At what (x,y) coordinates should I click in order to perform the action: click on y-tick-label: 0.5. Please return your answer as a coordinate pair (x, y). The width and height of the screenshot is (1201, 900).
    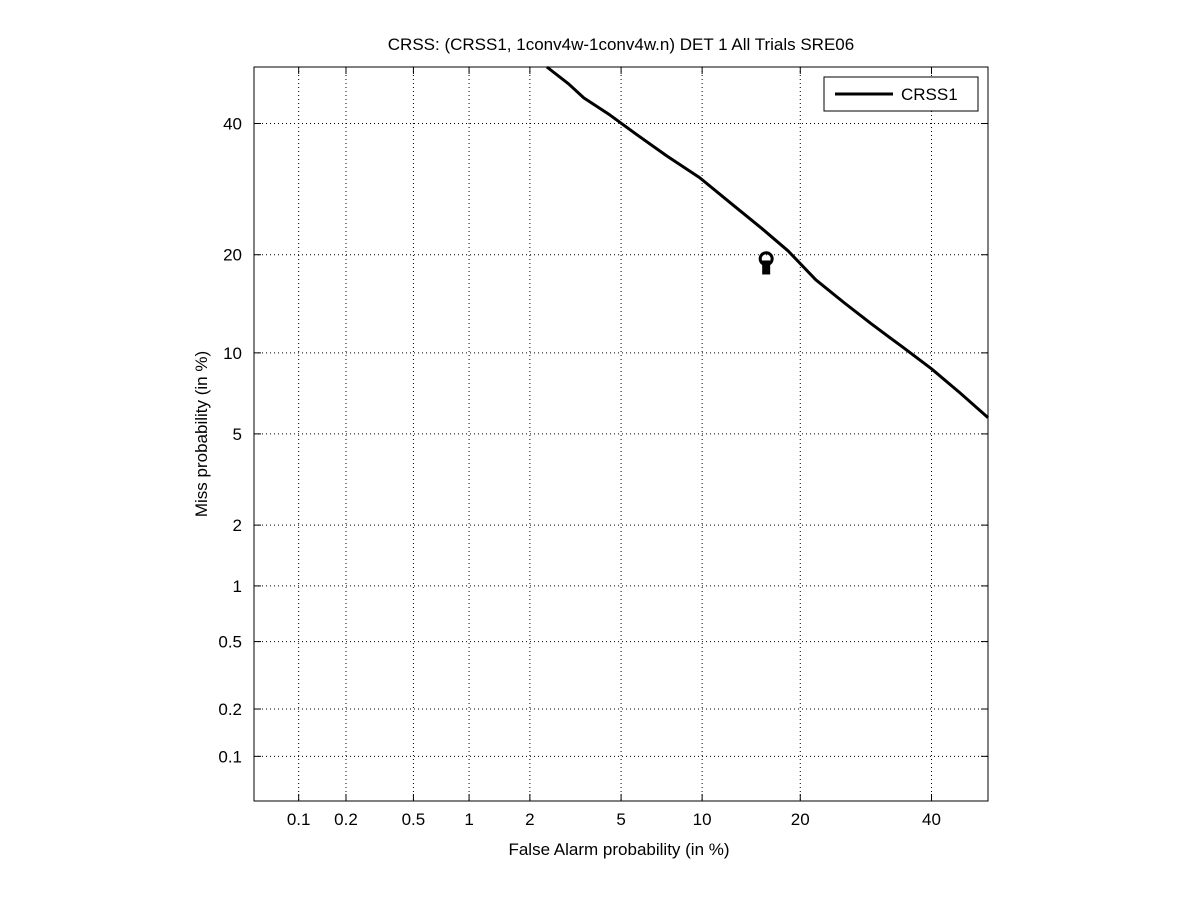
    Looking at the image, I should click on (230, 642).